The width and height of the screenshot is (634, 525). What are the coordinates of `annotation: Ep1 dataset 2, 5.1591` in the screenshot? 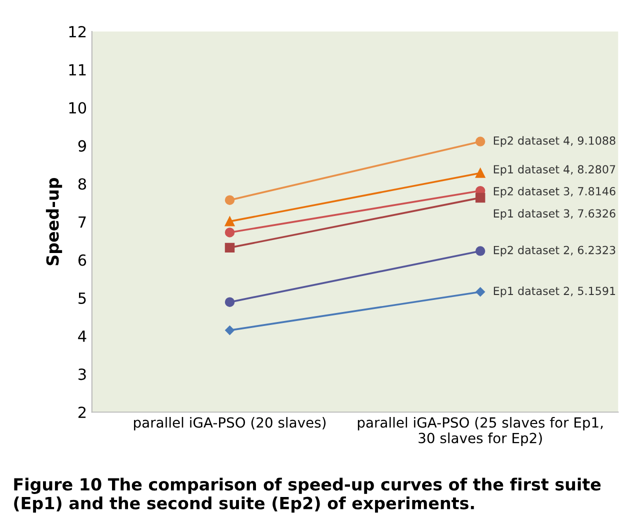 It's located at (555, 292).